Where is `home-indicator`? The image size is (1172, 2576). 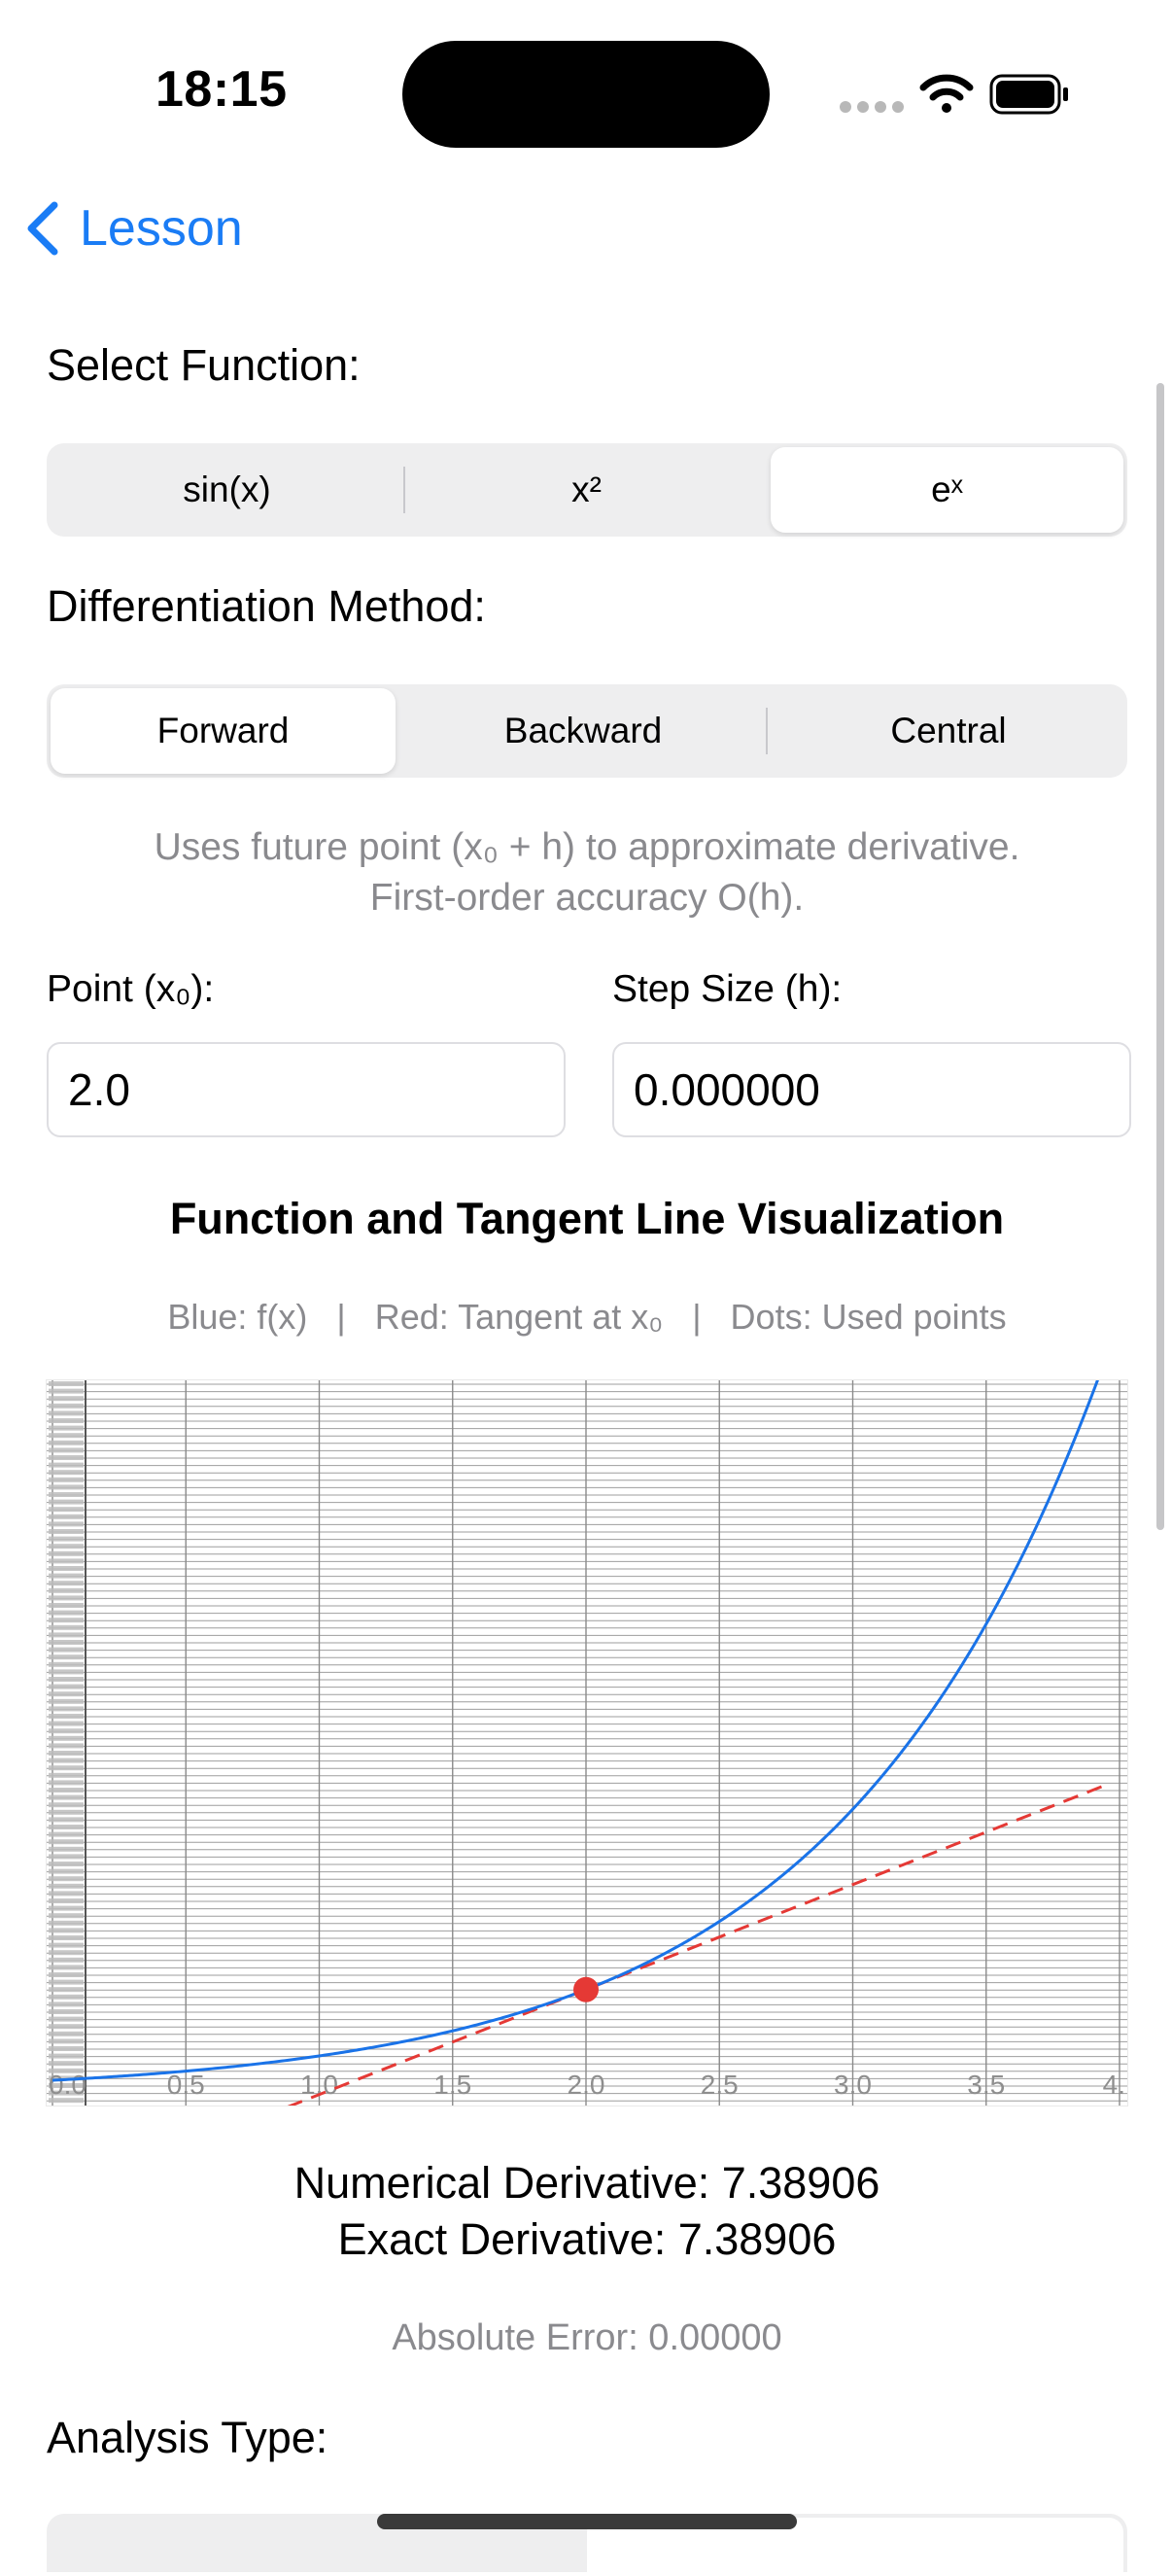 home-indicator is located at coordinates (587, 2521).